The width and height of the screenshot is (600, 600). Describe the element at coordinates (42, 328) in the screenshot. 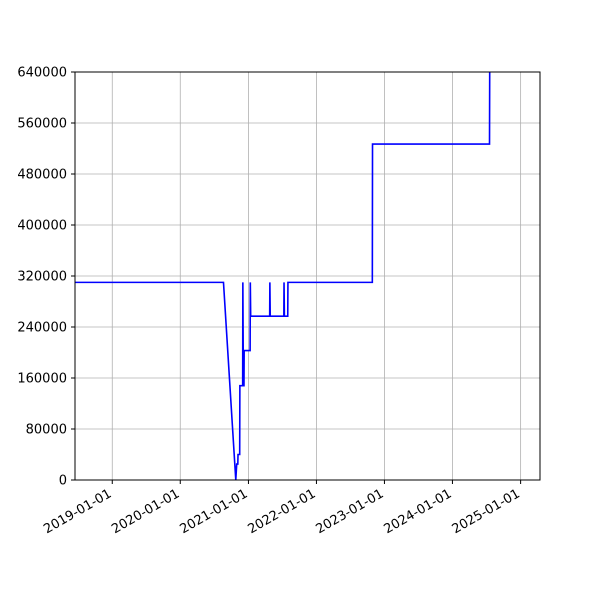

I see `y-tick-label: 240000` at that location.